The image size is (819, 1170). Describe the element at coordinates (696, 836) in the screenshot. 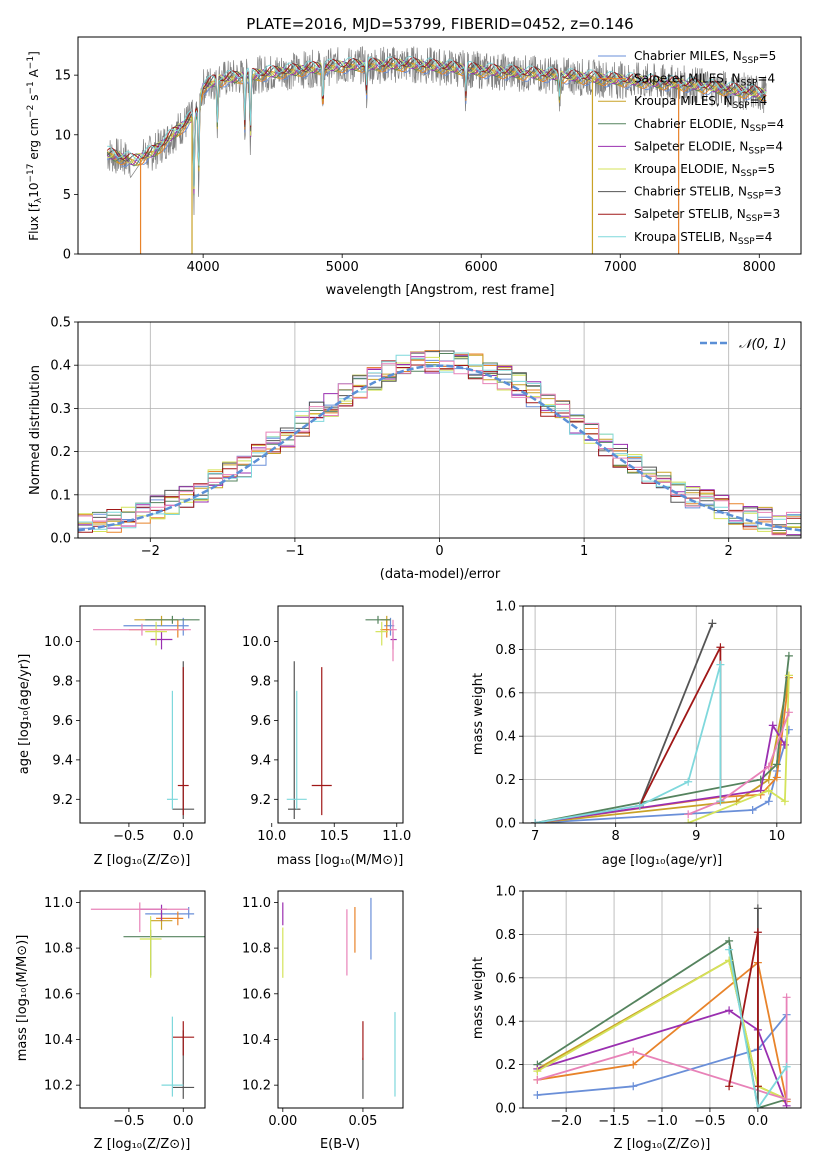

I see `x-tick-label: 9` at that location.